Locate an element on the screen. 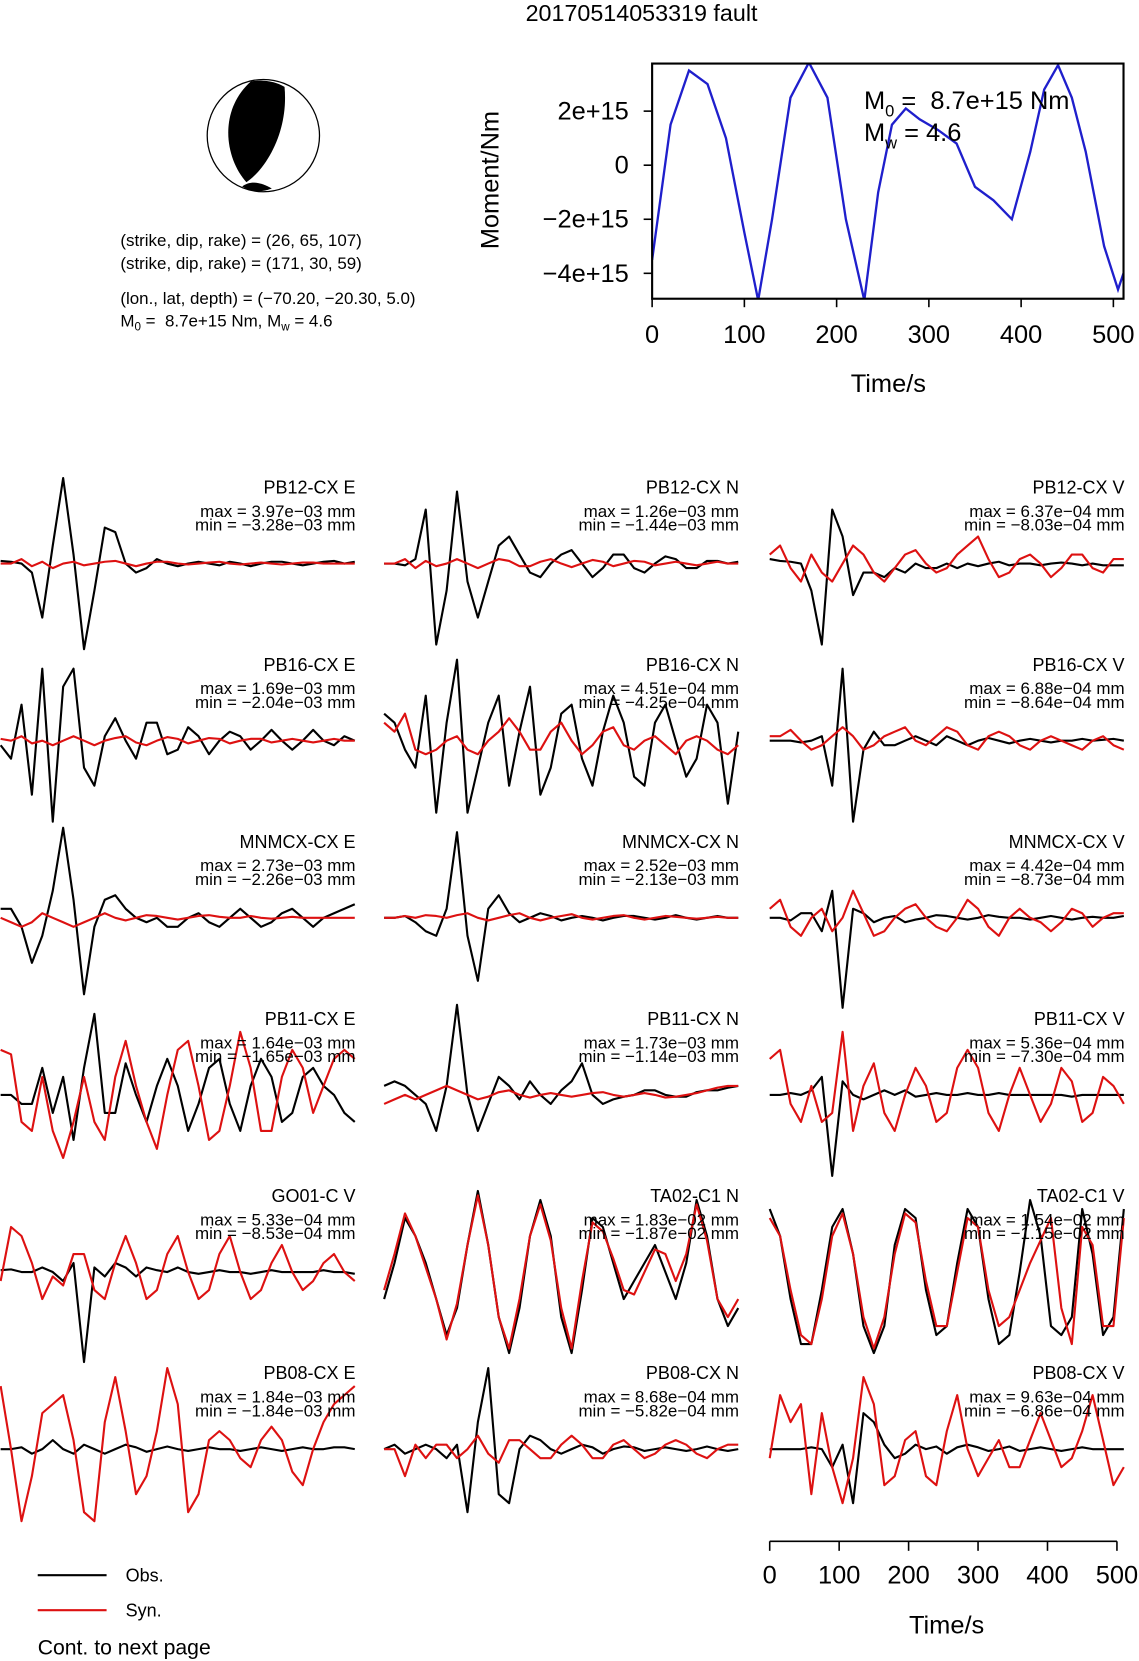 The width and height of the screenshot is (1139, 1661). max-label: max = 9.63e−04 mm is located at coordinates (1046, 1397).